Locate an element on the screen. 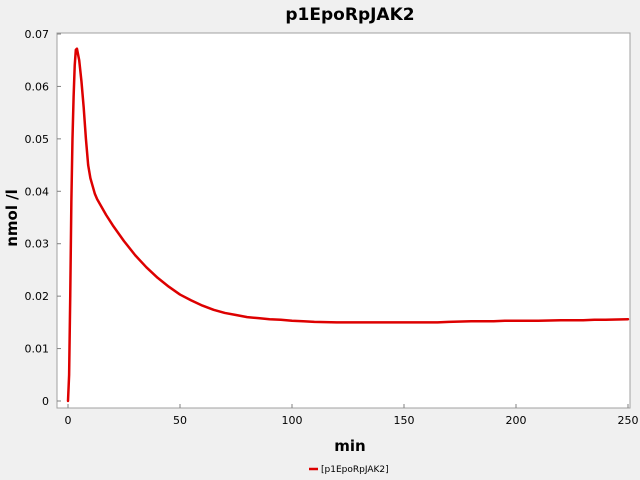  x-tick-label: 50 is located at coordinates (180, 420).